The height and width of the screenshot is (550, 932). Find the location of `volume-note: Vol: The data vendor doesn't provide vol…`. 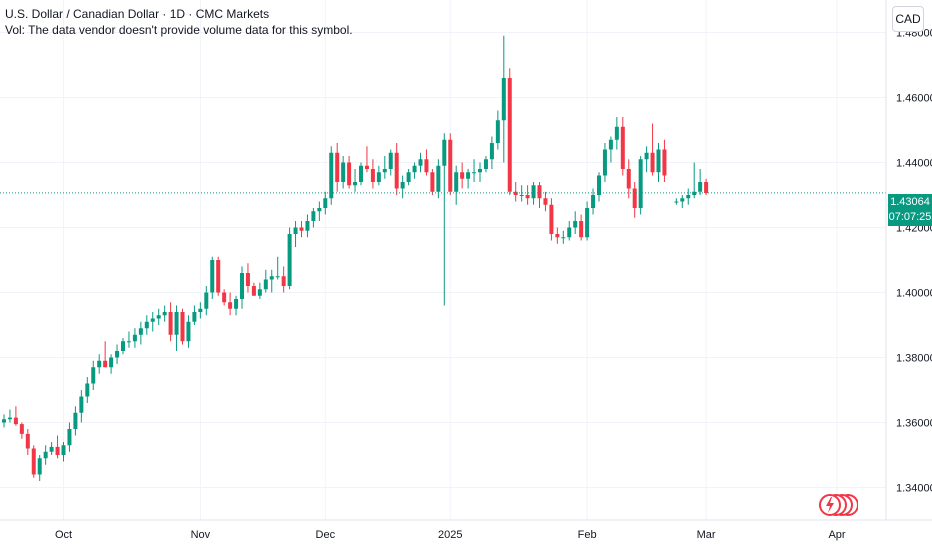

volume-note: Vol: The data vendor doesn't provide vol… is located at coordinates (179, 30).